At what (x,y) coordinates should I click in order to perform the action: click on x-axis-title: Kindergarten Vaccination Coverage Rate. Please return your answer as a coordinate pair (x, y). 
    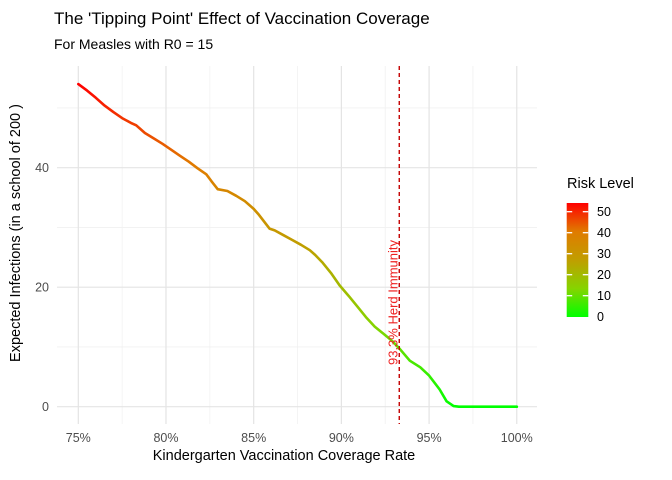
    Looking at the image, I should click on (284, 456).